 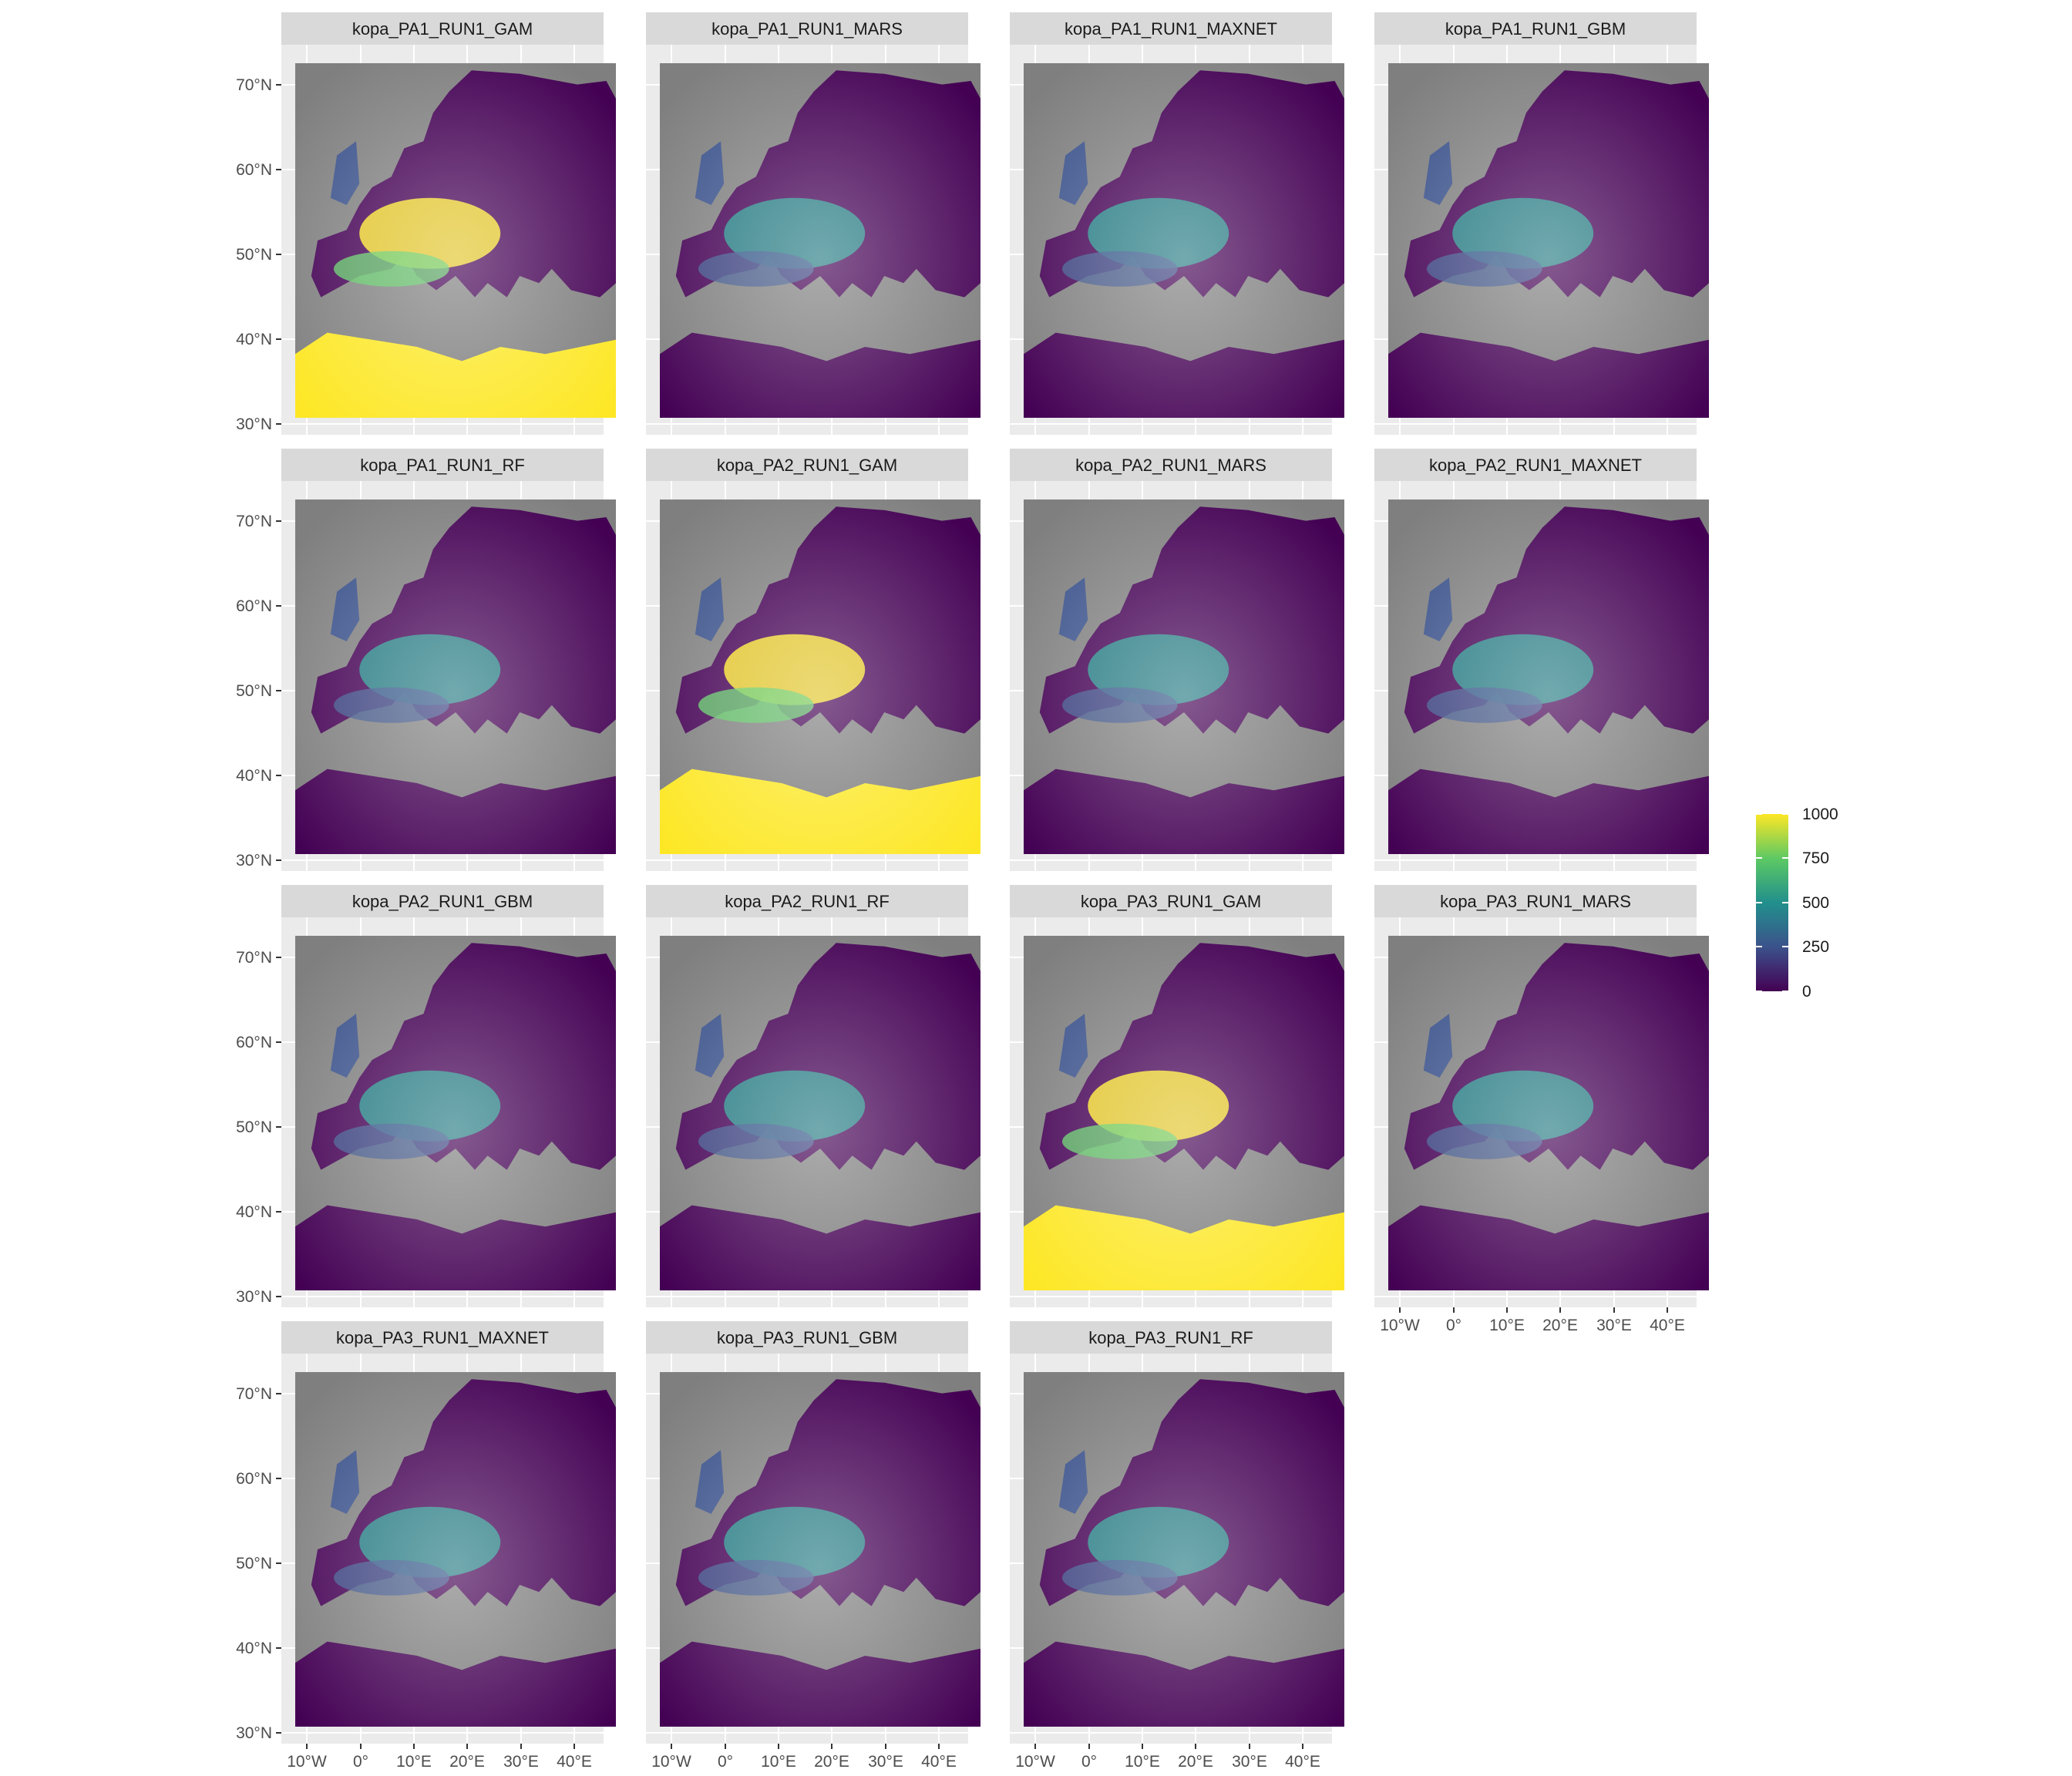 What do you see at coordinates (1820, 815) in the screenshot?
I see `legend-tick-label: 1000` at bounding box center [1820, 815].